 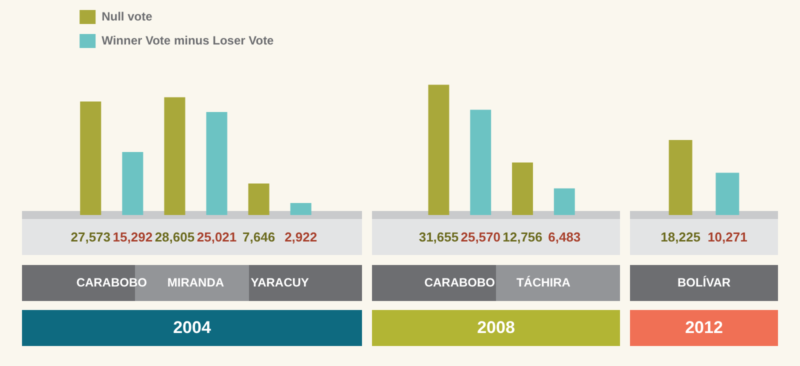 What do you see at coordinates (188, 40) in the screenshot?
I see `legend-label: Winner Vote minus Loser Vote` at bounding box center [188, 40].